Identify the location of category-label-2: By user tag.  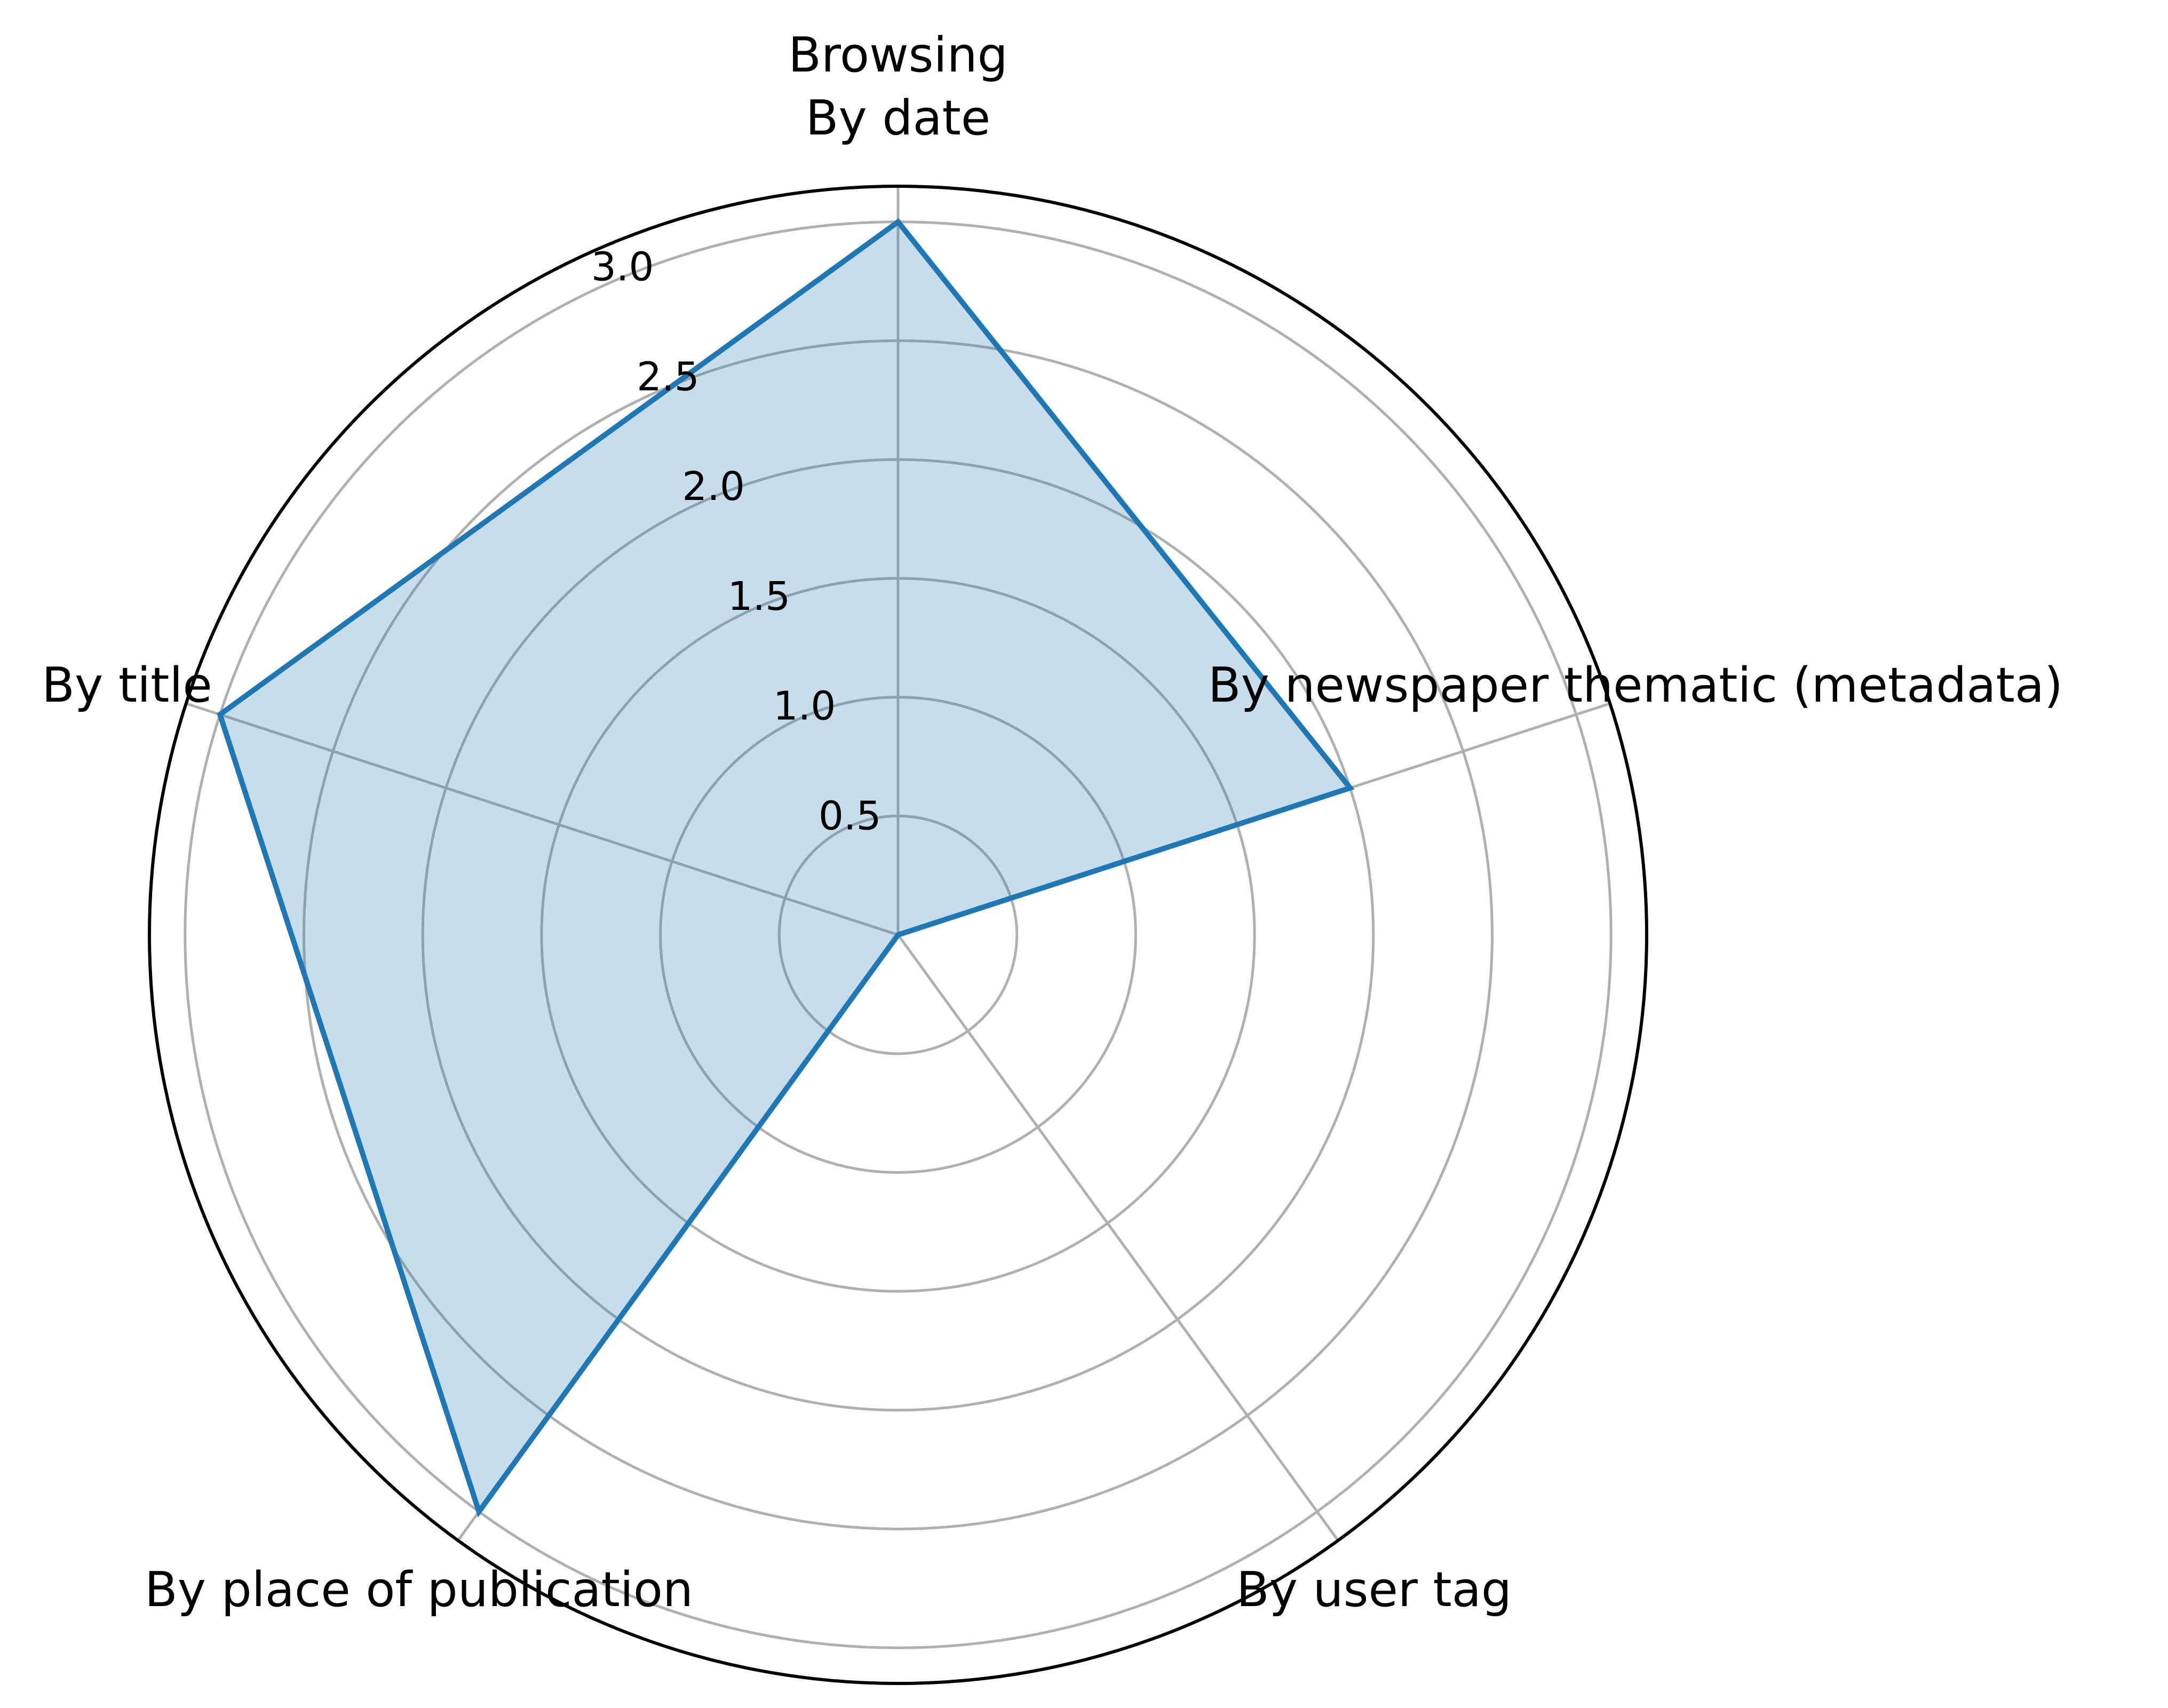
(1374, 1590).